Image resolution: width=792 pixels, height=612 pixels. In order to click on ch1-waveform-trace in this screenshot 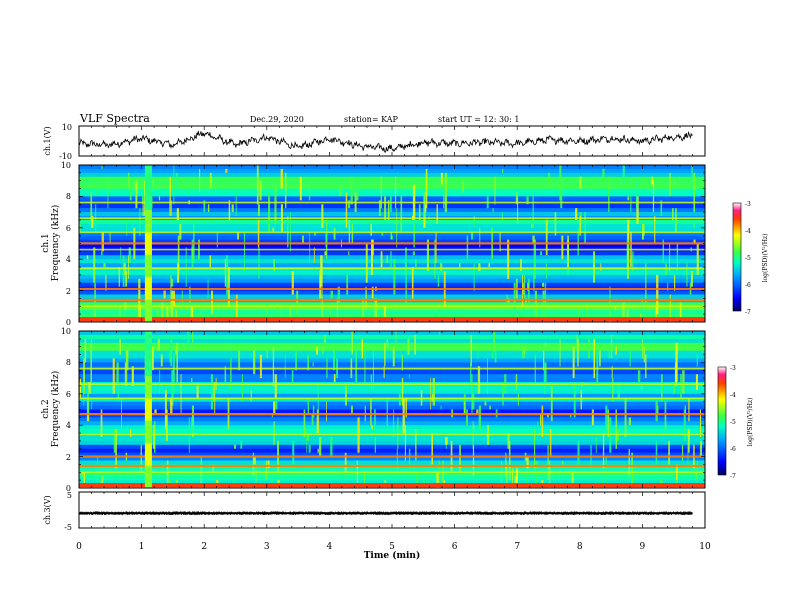, I will do `click(385, 142)`.